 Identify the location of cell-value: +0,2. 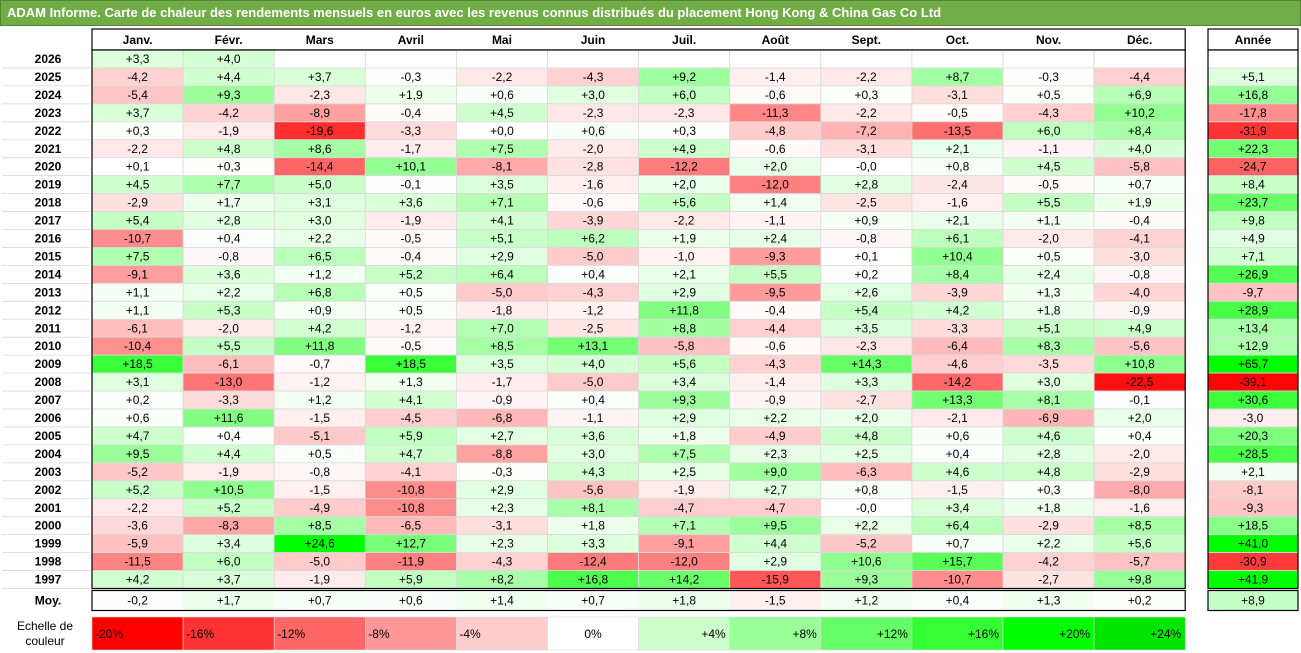
(866, 274).